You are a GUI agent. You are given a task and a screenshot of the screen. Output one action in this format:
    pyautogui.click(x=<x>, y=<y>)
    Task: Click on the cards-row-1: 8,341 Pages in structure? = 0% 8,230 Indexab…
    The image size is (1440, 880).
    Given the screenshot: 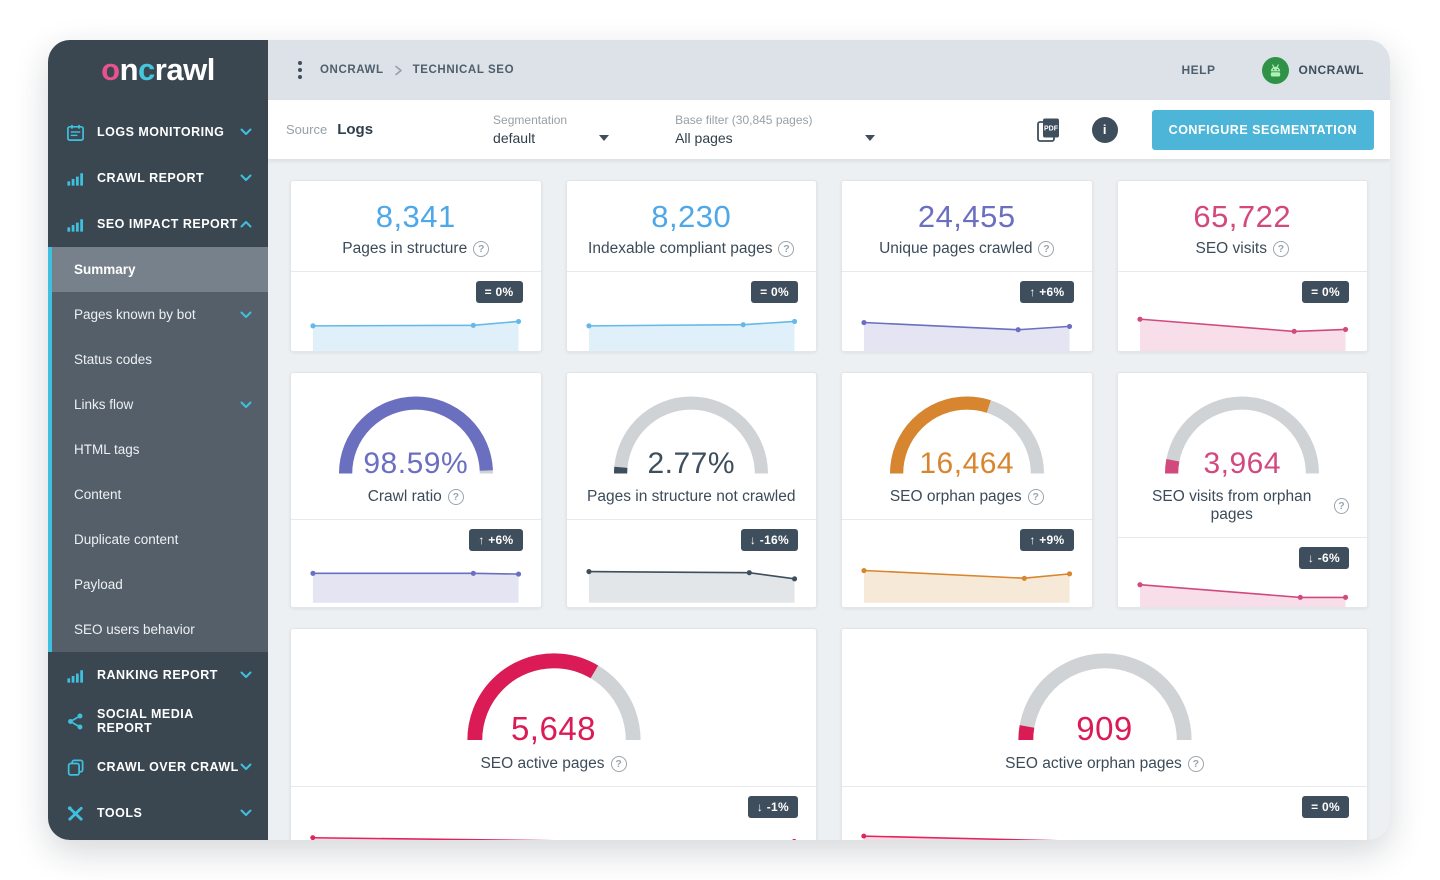 What is the action you would take?
    pyautogui.click(x=829, y=266)
    